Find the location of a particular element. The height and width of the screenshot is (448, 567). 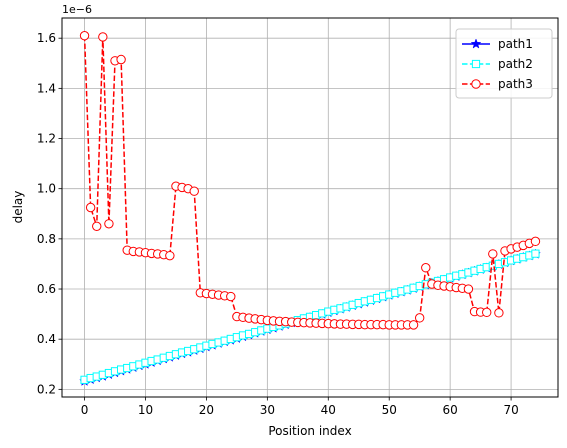

x-tick-label: 0 is located at coordinates (85, 410).